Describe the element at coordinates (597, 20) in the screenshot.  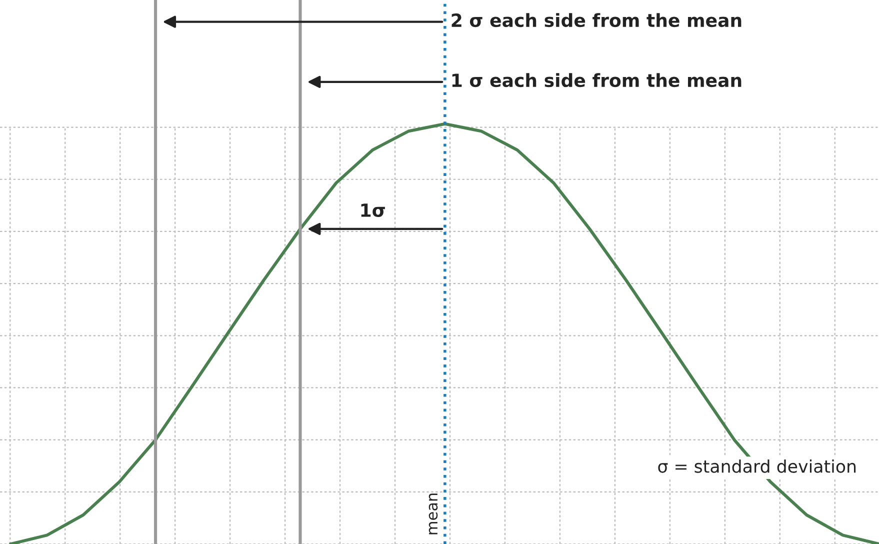
I see `text: 2 σ each side from the mean` at that location.